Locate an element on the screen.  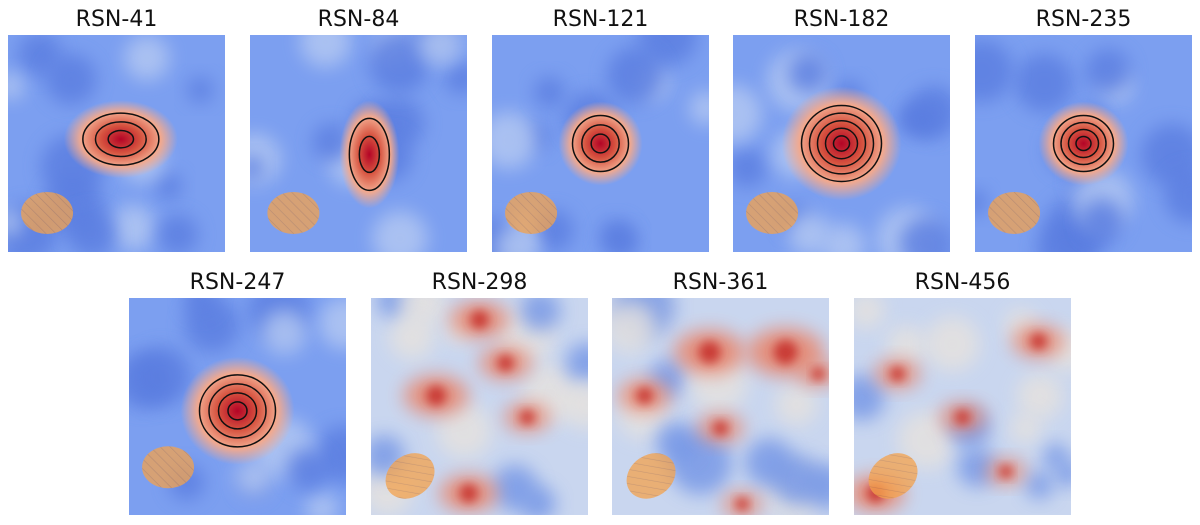
panel-title: RSN-298 is located at coordinates (480, 282).